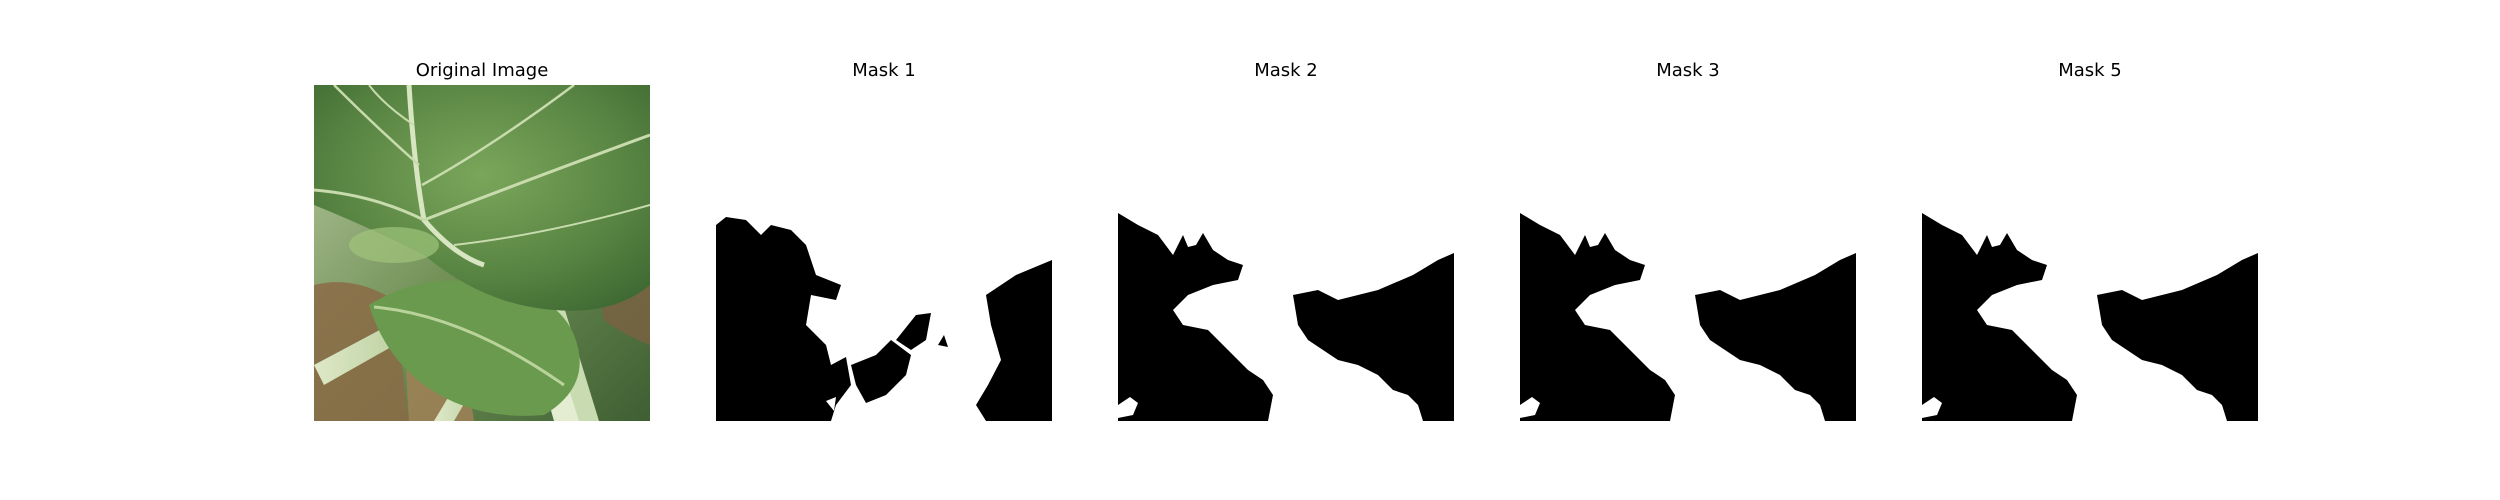 This screenshot has width=2500, height=500. What do you see at coordinates (1688, 70) in the screenshot?
I see `panel-title: Mask 3` at bounding box center [1688, 70].